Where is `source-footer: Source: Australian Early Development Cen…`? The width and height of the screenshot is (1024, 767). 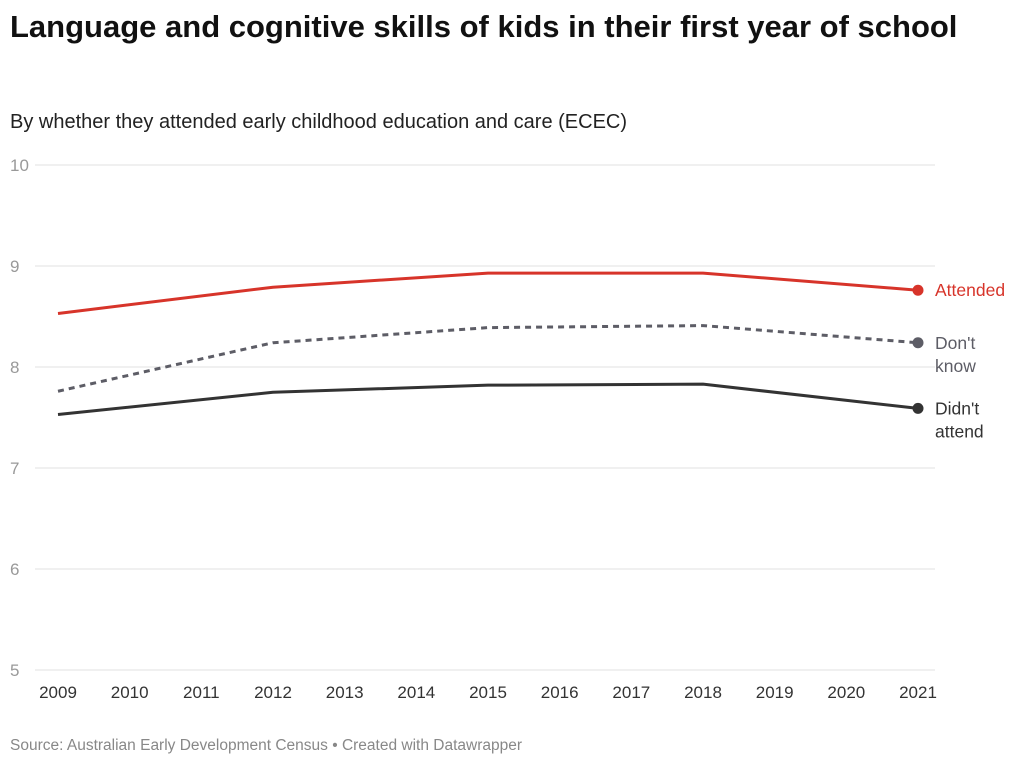
source-footer: Source: Australian Early Development Cen… is located at coordinates (266, 745).